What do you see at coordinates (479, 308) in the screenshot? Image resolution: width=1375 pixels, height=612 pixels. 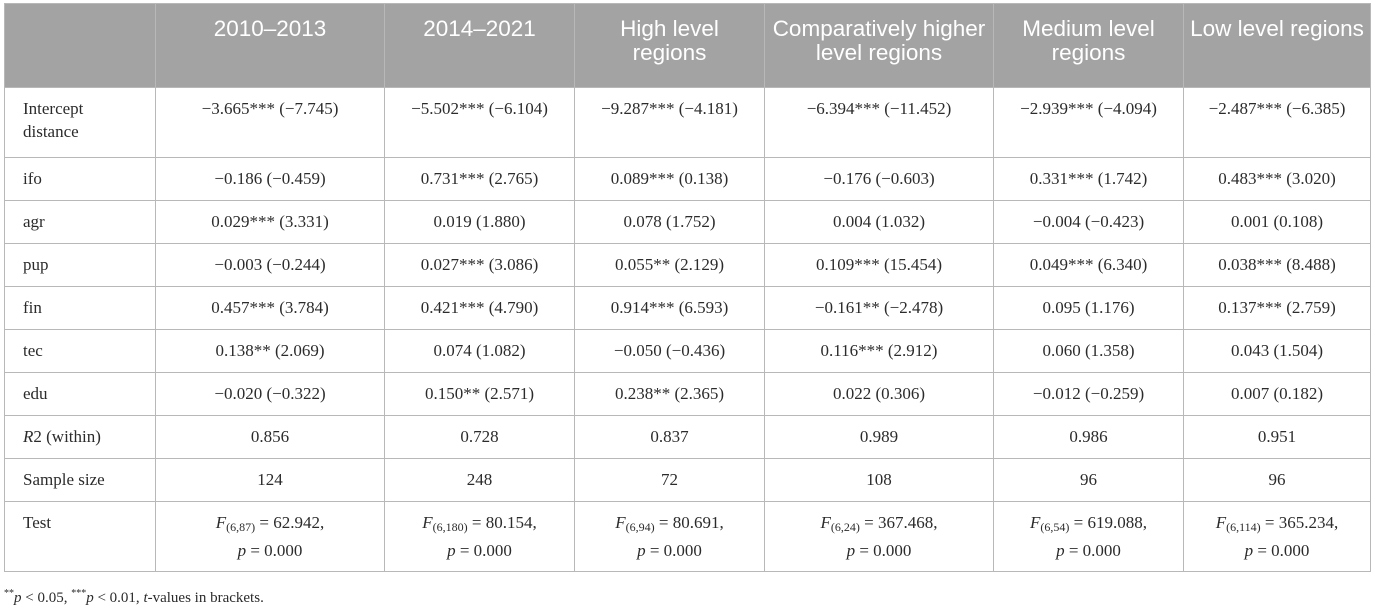 I see `table-cell: 0.421*** (4.790)` at bounding box center [479, 308].